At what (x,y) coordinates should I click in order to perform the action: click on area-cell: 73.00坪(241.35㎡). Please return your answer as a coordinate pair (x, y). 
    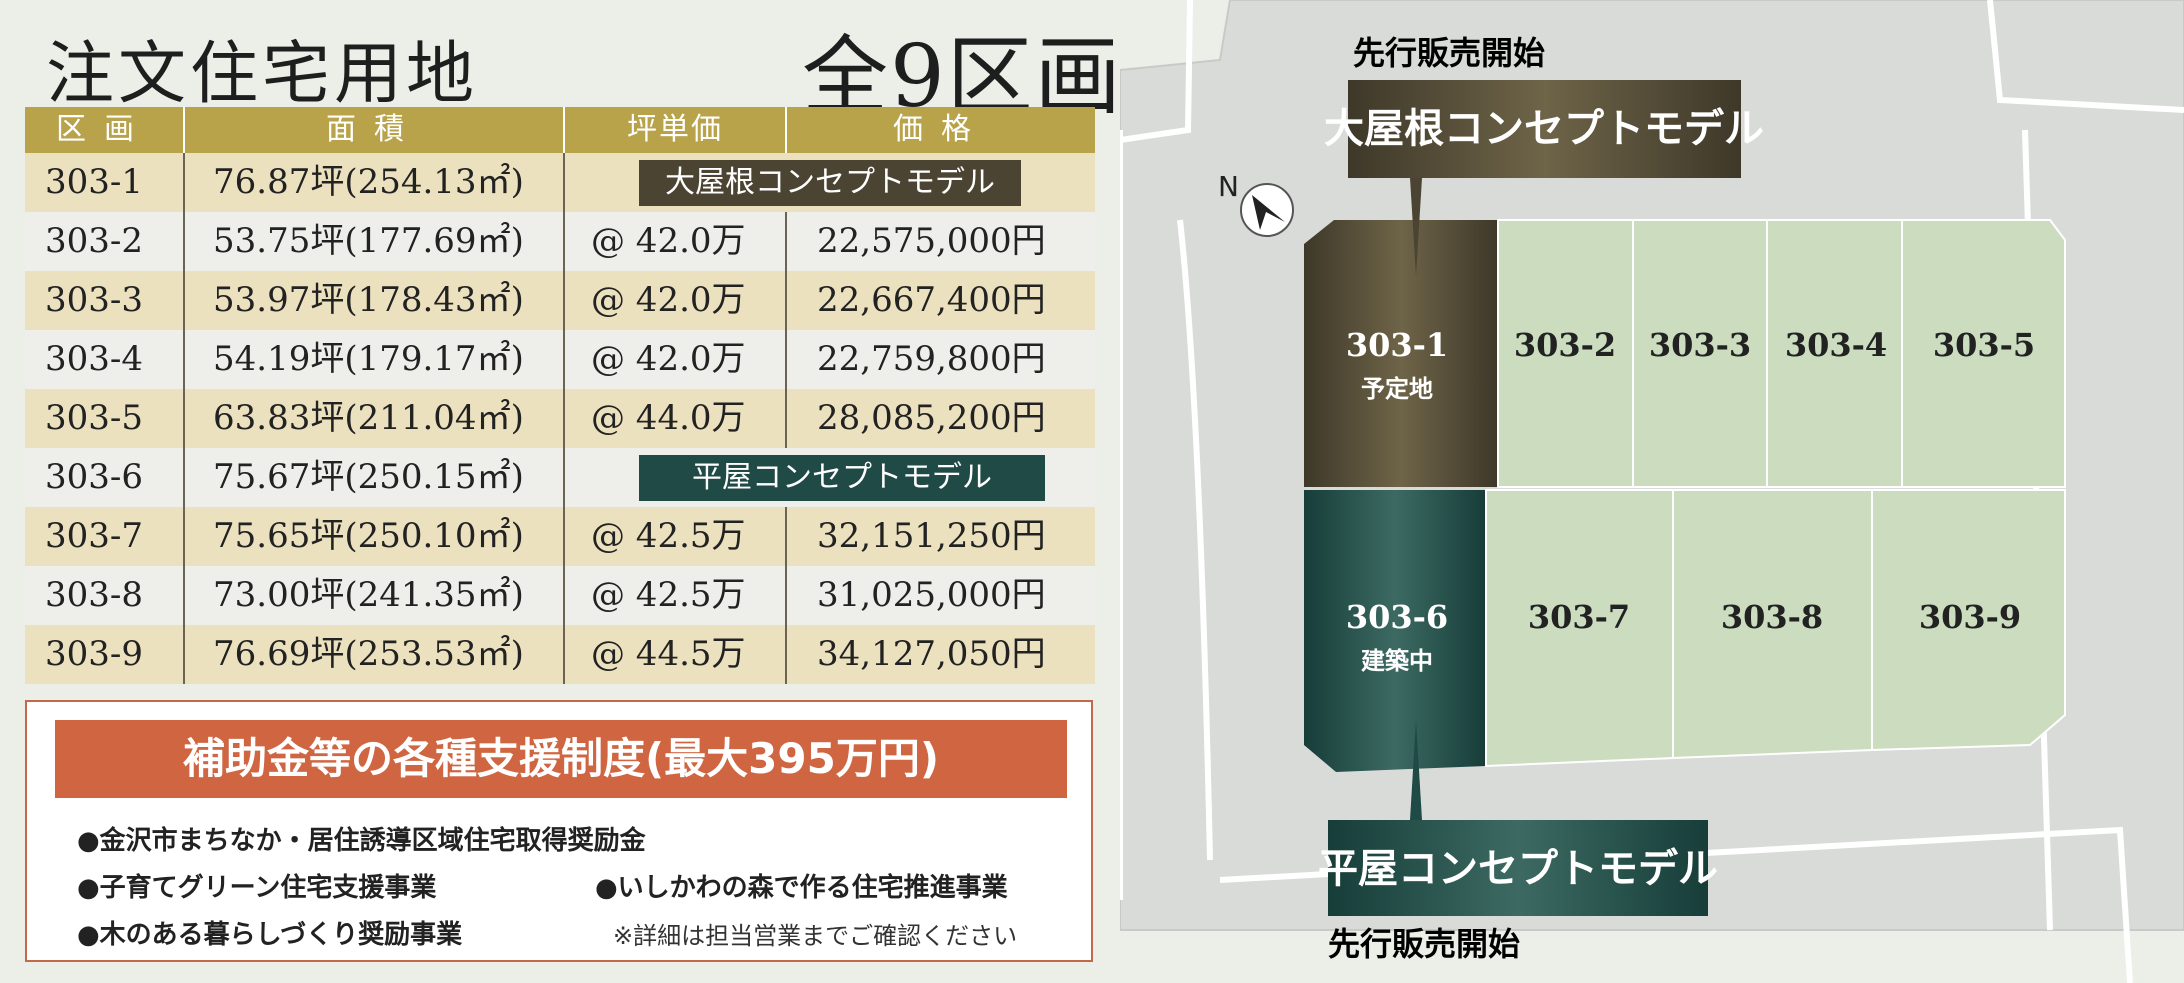
    Looking at the image, I should click on (375, 595).